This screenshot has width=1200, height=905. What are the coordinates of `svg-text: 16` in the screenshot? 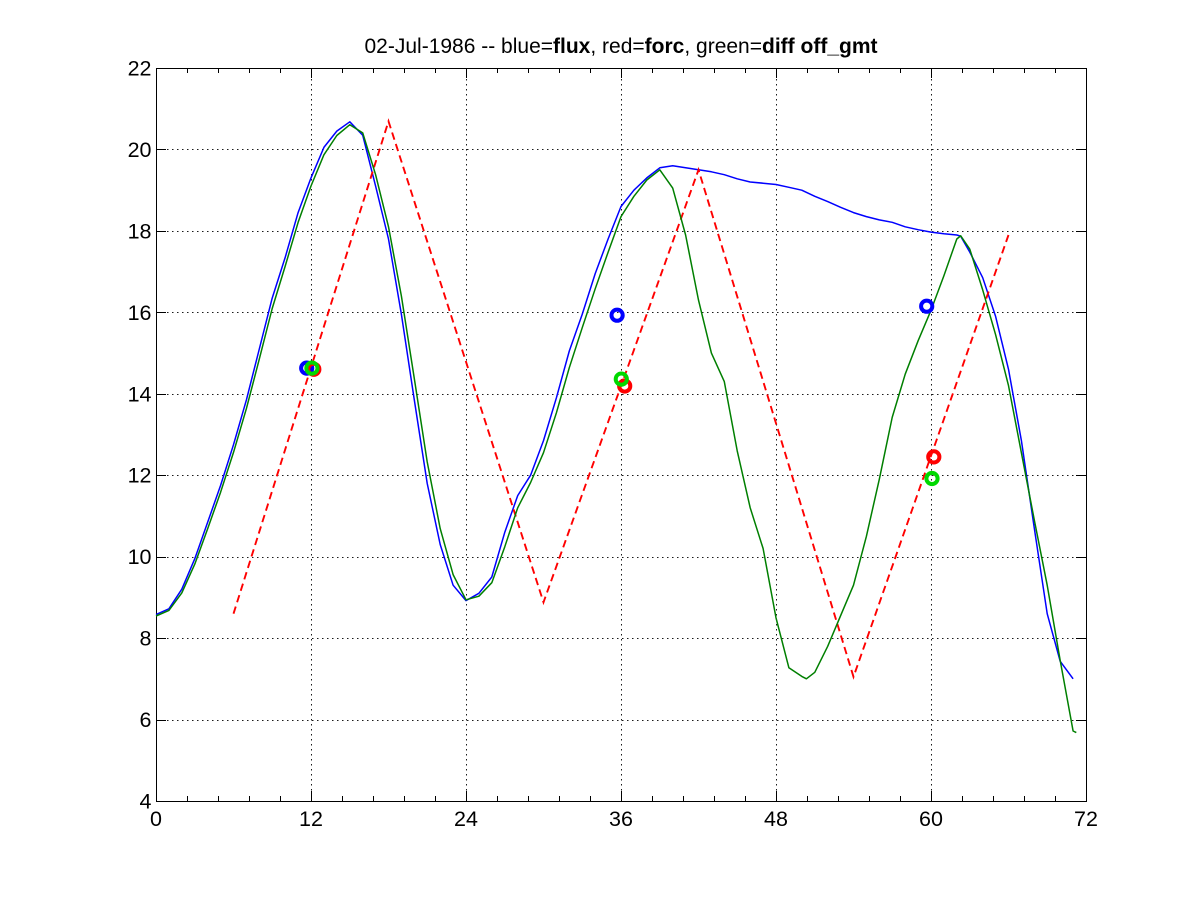 It's located at (140, 313).